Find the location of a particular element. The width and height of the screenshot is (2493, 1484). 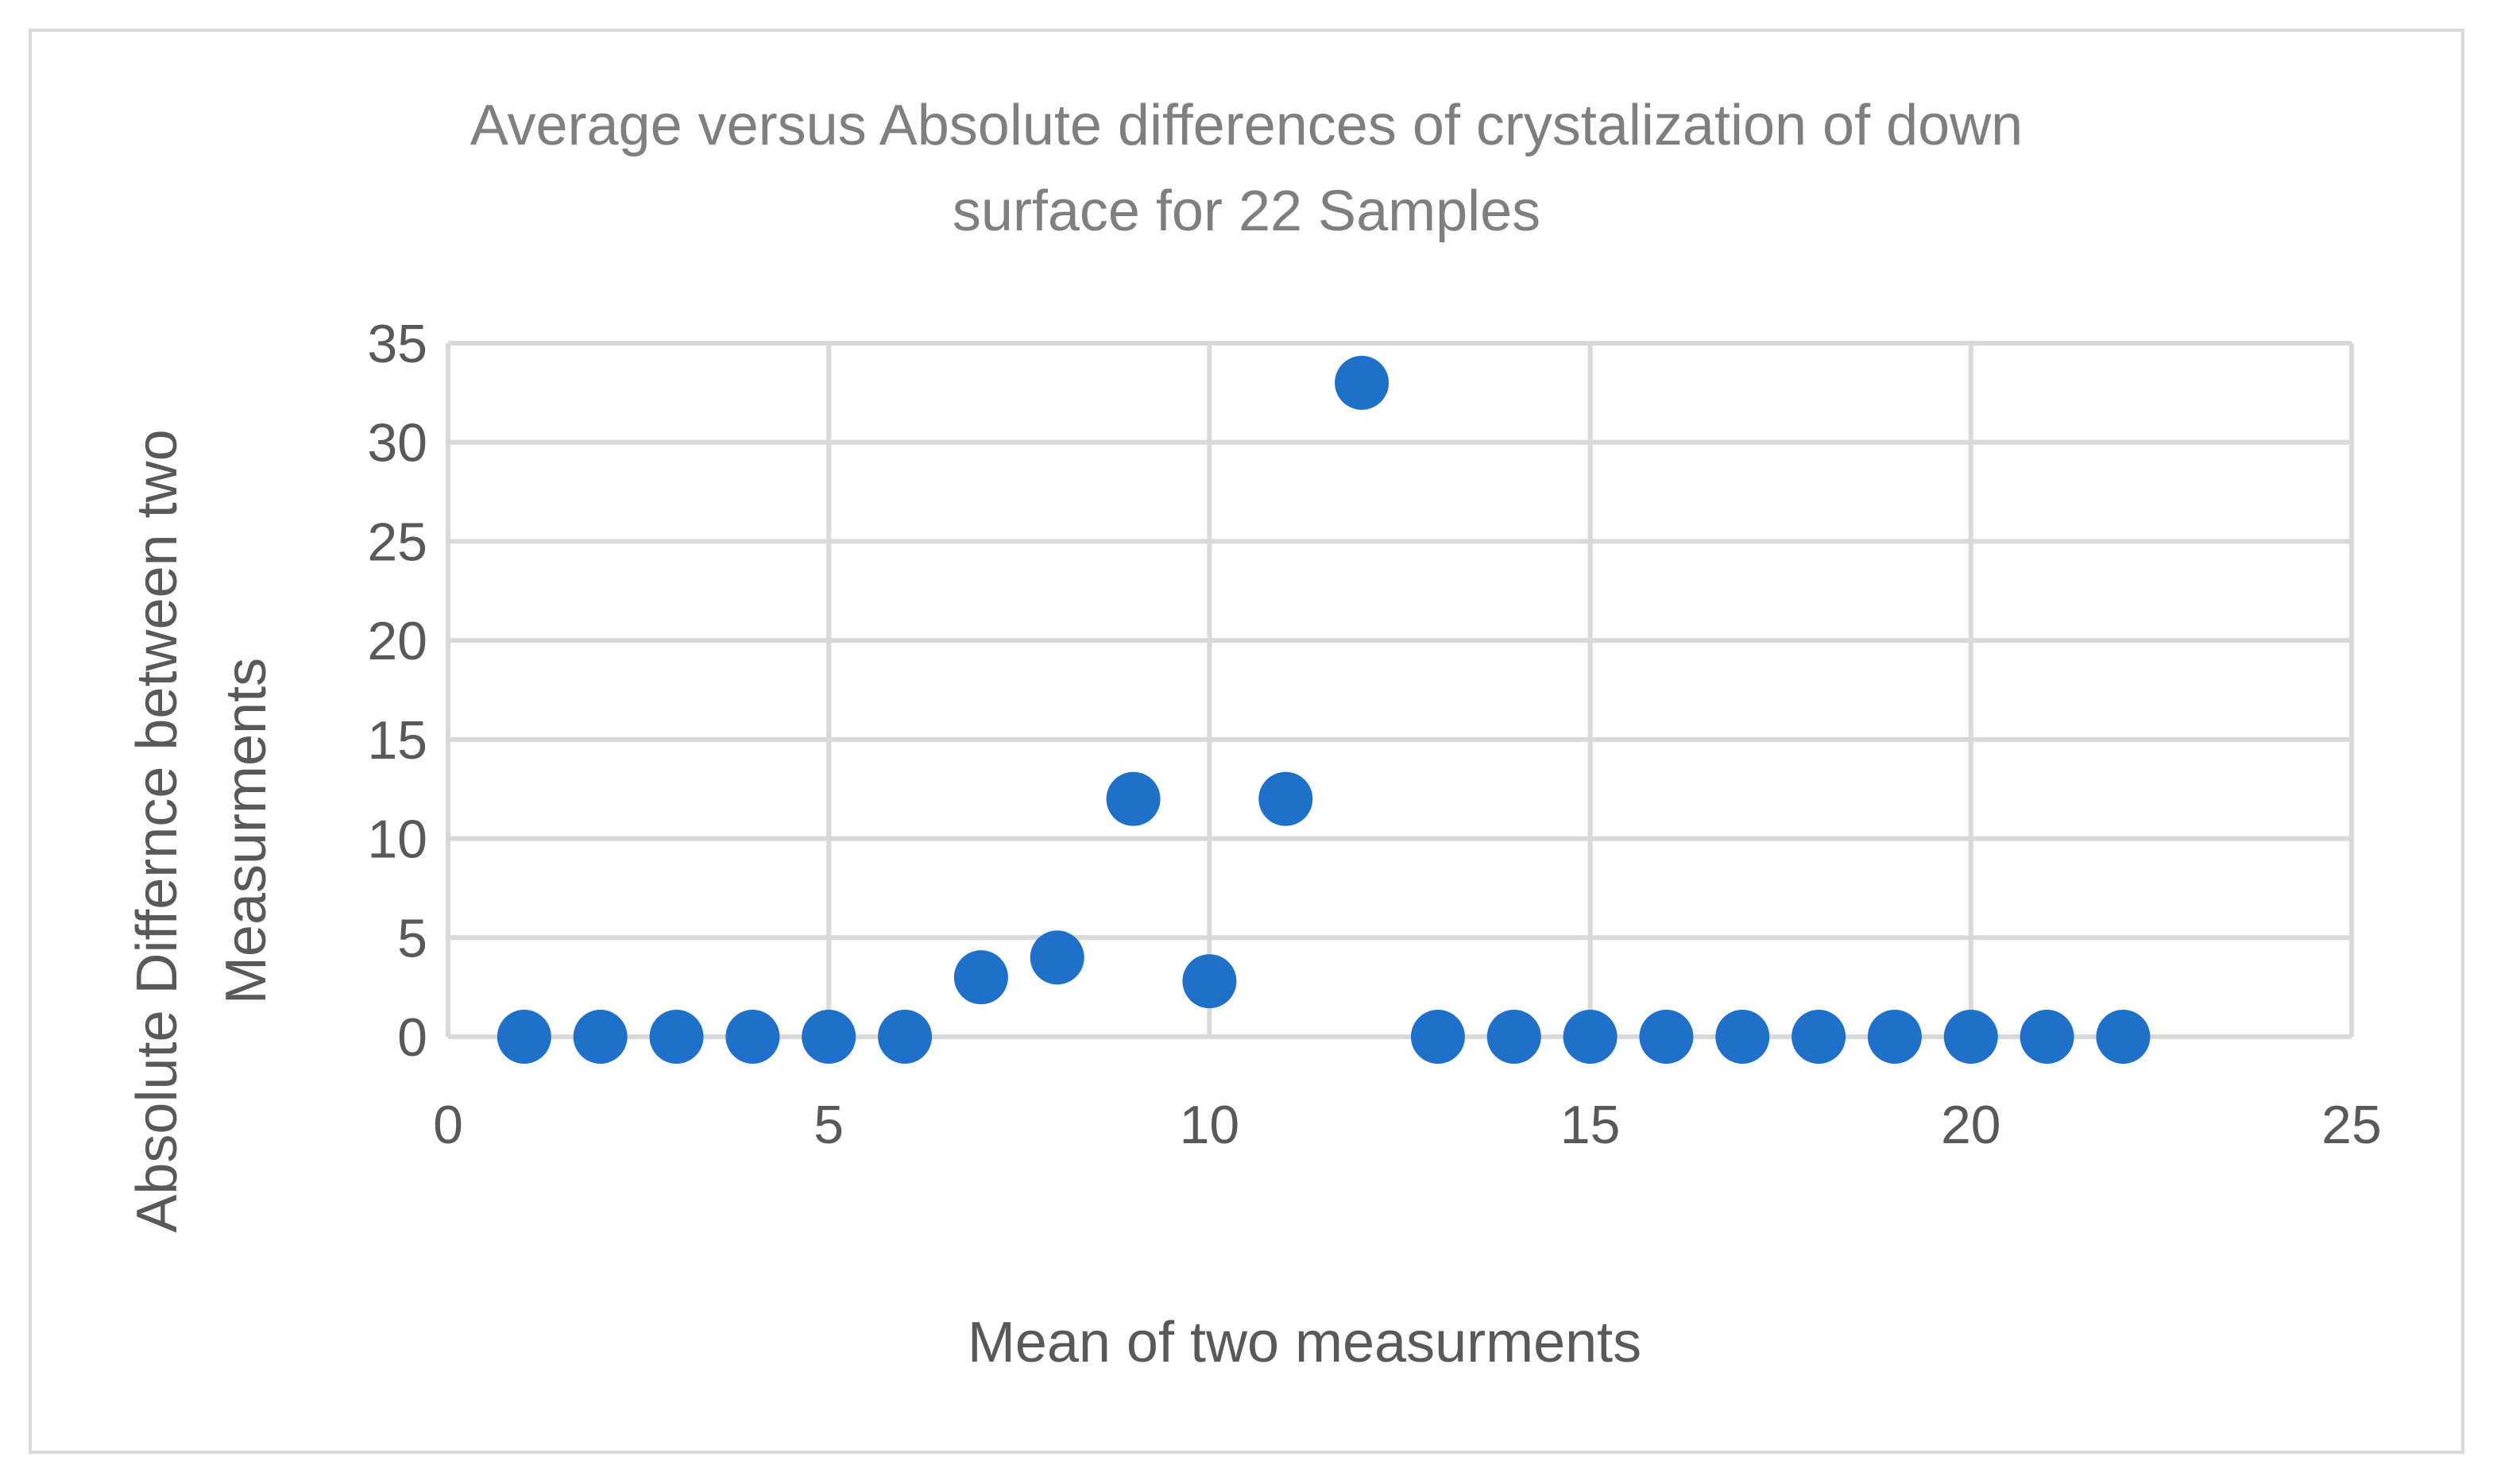

y-tick-label-10: 10 is located at coordinates (397, 840).